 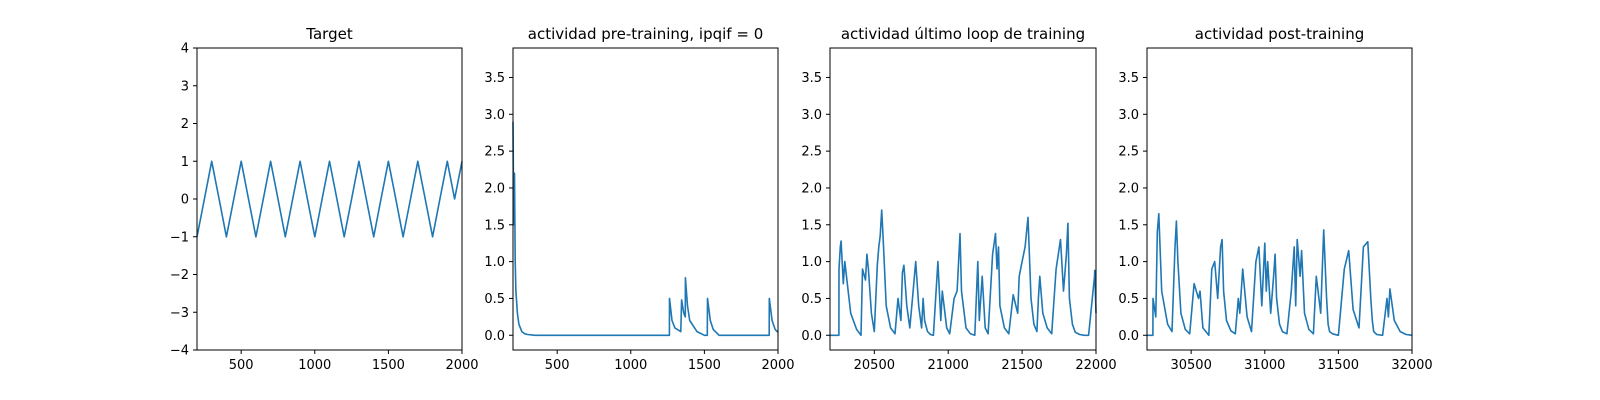 I want to click on chart-title: actividad post-training, so click(x=1279, y=34).